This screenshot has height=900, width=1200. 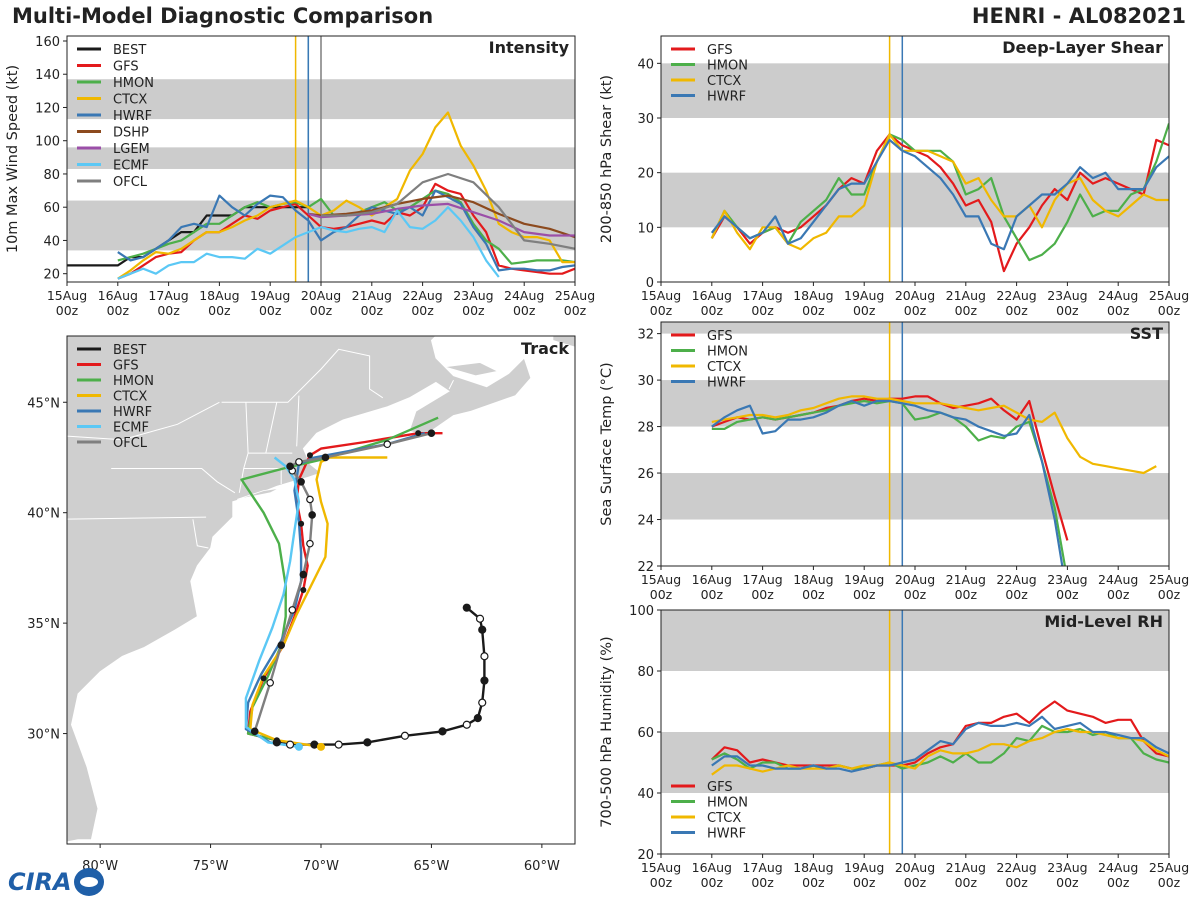 I want to click on sst-xtick-label: 25Aug, so click(x=1169, y=579).